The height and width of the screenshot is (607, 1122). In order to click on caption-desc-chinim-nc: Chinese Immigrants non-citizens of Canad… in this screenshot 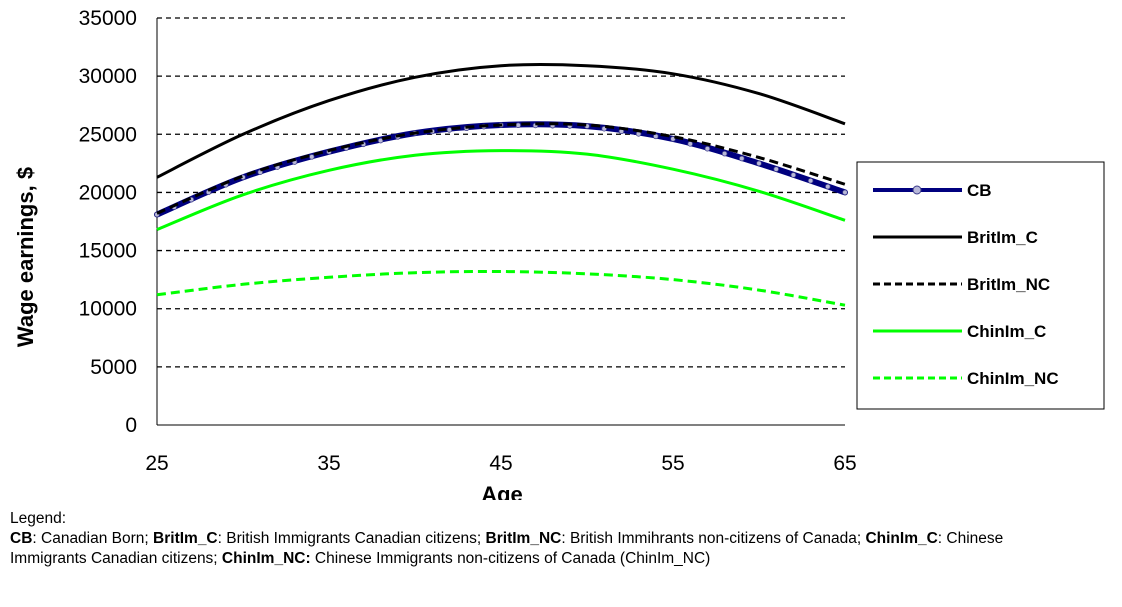, I will do `click(510, 558)`.